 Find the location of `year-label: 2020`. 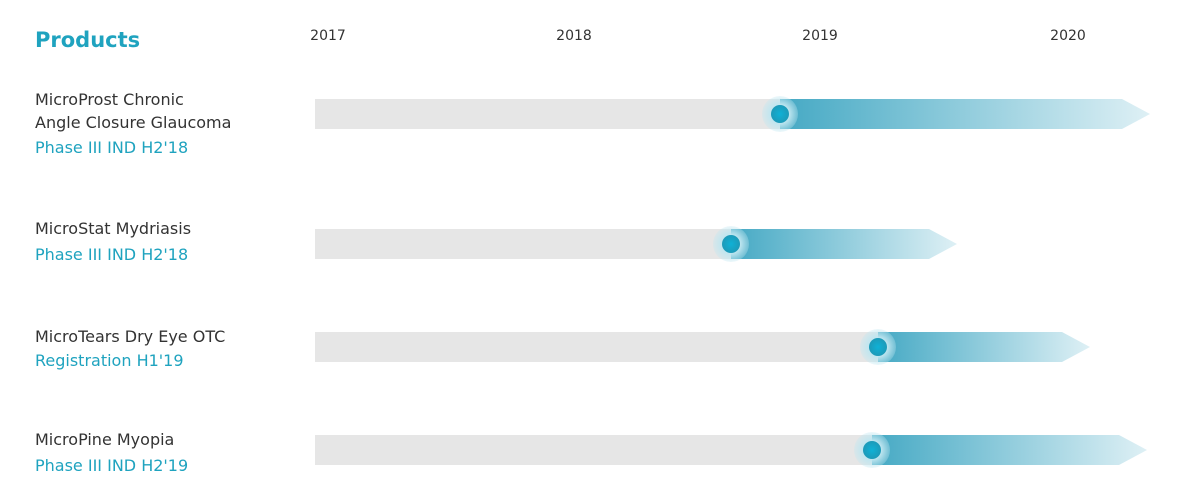

year-label: 2020 is located at coordinates (1068, 36).